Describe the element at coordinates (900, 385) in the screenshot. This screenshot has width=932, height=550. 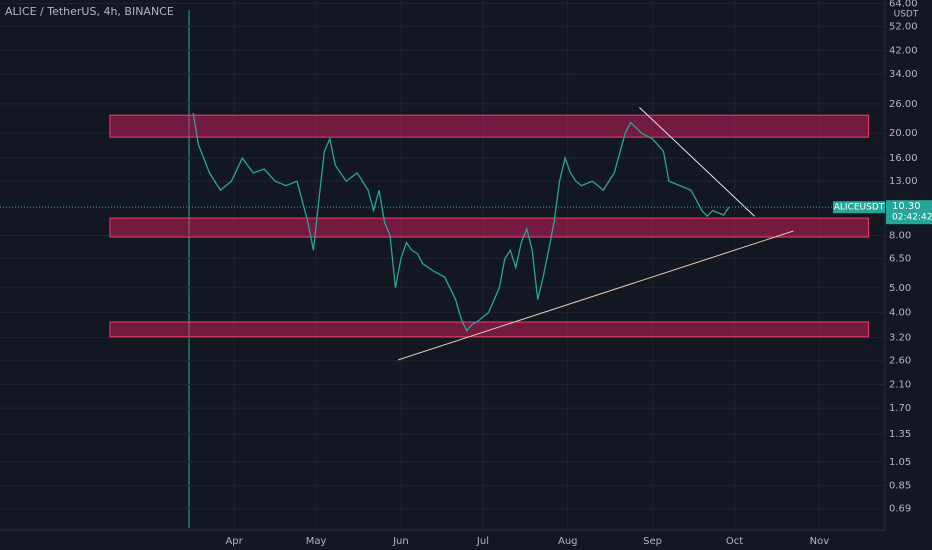
I see `y-tick-label: 2.10` at that location.